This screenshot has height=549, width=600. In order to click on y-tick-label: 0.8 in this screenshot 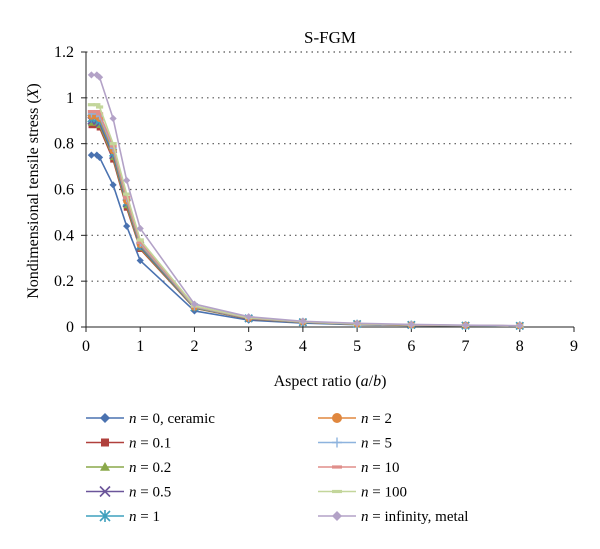, I will do `click(64, 144)`.